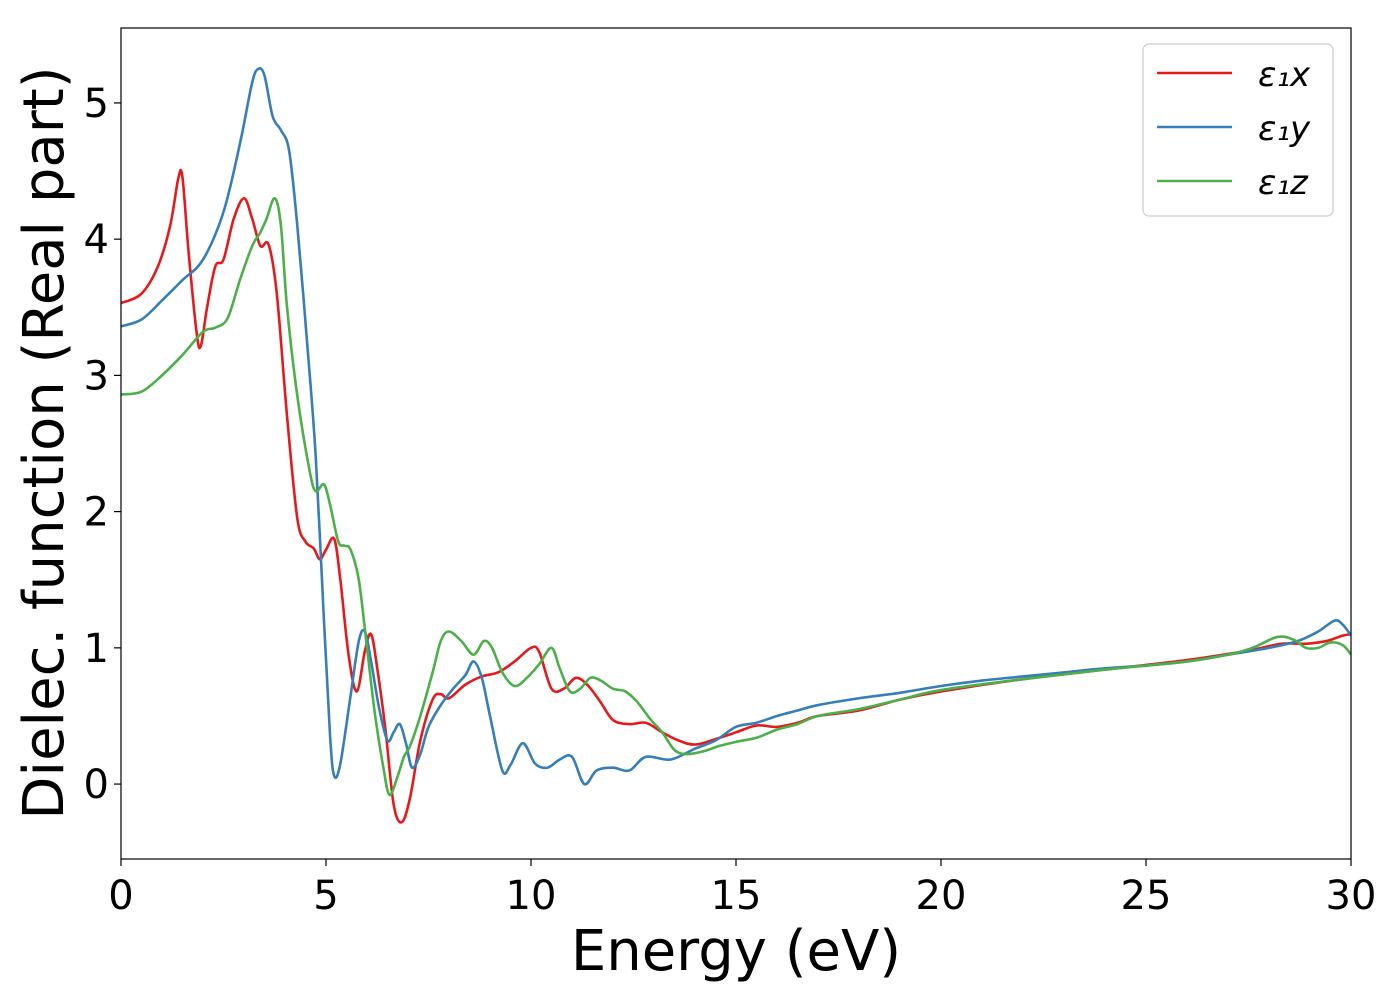 Image resolution: width=1400 pixels, height=1000 pixels. What do you see at coordinates (941, 896) in the screenshot?
I see `x-tick-label: 20` at bounding box center [941, 896].